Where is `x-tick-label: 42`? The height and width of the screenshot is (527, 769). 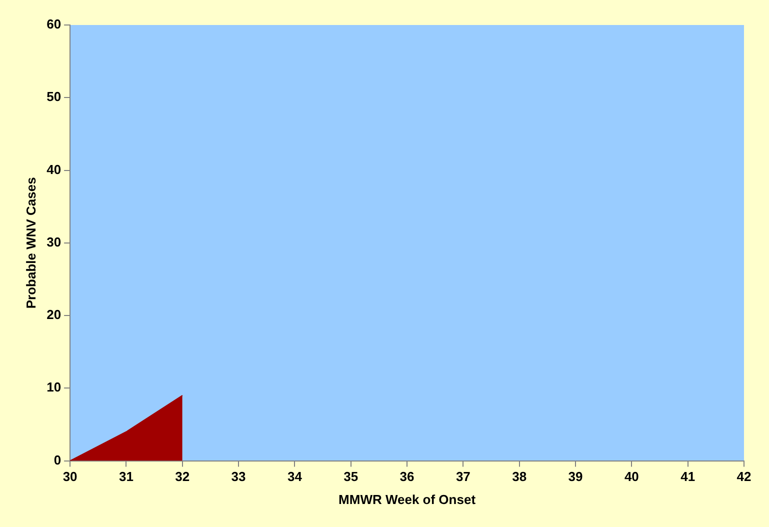
x-tick-label: 42 is located at coordinates (744, 476).